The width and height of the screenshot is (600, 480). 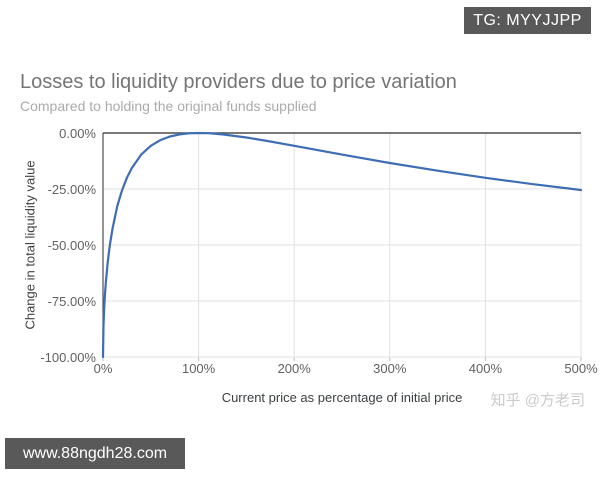 What do you see at coordinates (527, 20) in the screenshot?
I see `telegram-watermark-badge: TG: MYYJJPP` at bounding box center [527, 20].